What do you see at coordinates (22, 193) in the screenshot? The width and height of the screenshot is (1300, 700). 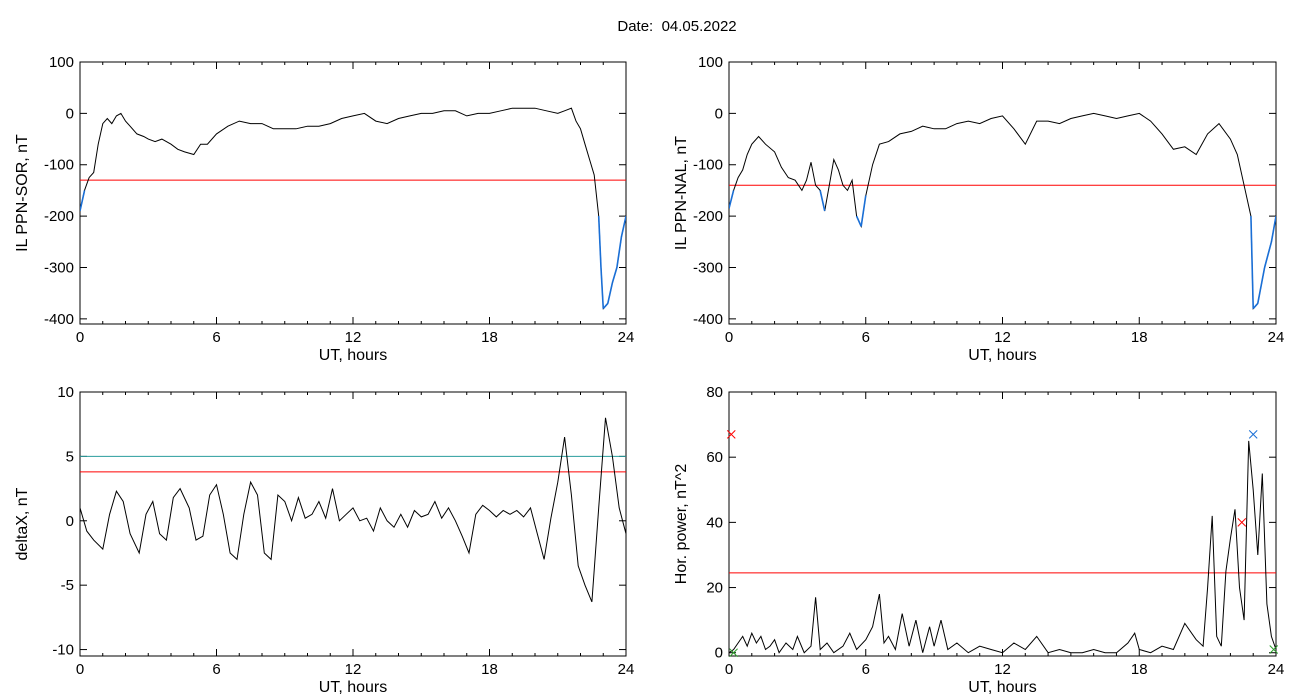 I see `y-axis-label: IL PPN-SOR, nT` at bounding box center [22, 193].